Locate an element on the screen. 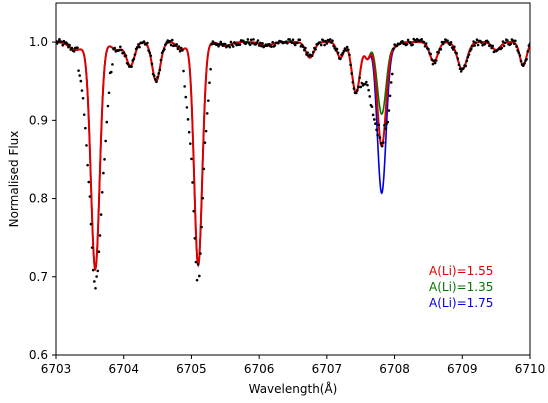  x-tick-label: 6710 is located at coordinates (530, 369).